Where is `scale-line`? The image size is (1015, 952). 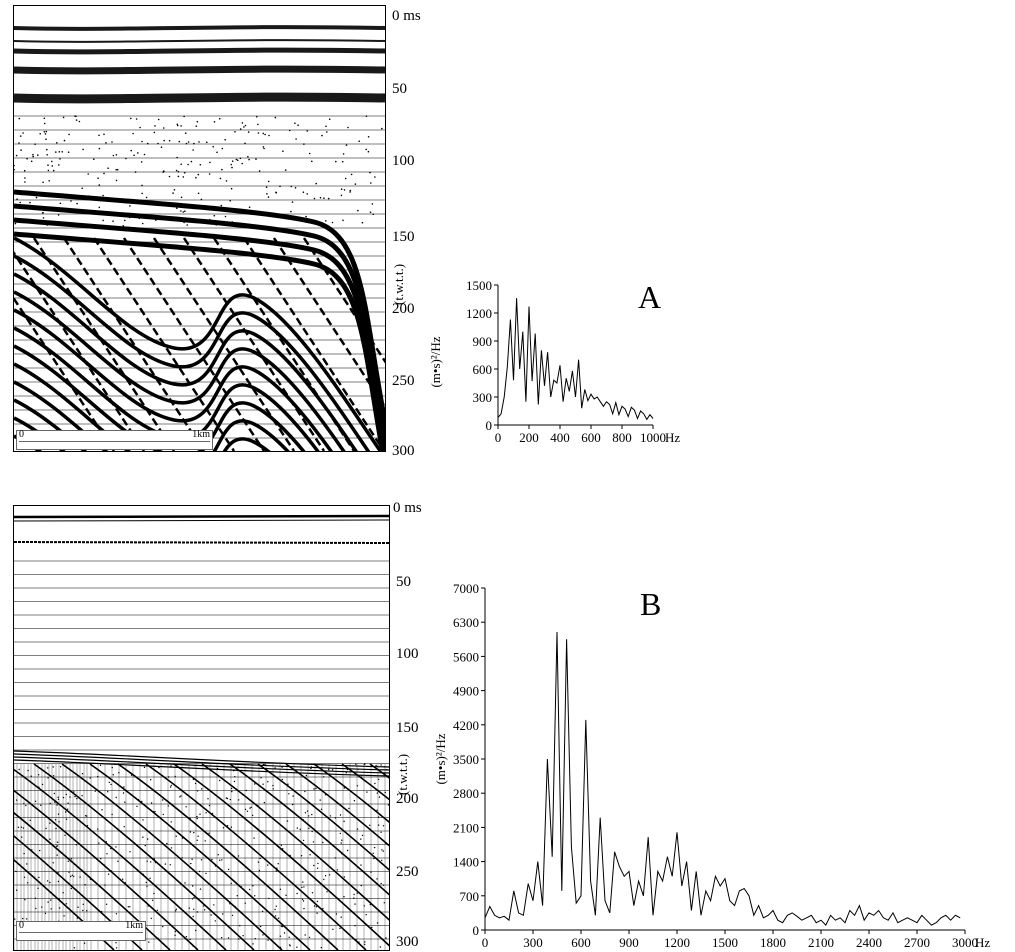 scale-line is located at coordinates (81, 932).